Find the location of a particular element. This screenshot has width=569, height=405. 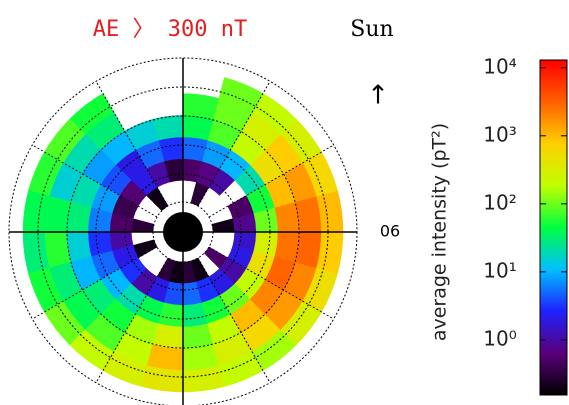

colorbar-label: average intensity (pT²) is located at coordinates (440, 232).